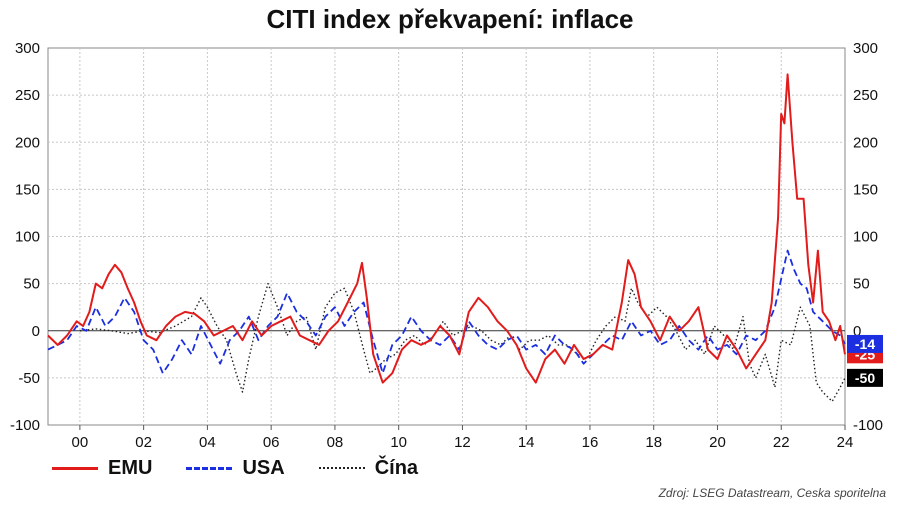  I want to click on y-tick-label-right: 50, so click(861, 284).